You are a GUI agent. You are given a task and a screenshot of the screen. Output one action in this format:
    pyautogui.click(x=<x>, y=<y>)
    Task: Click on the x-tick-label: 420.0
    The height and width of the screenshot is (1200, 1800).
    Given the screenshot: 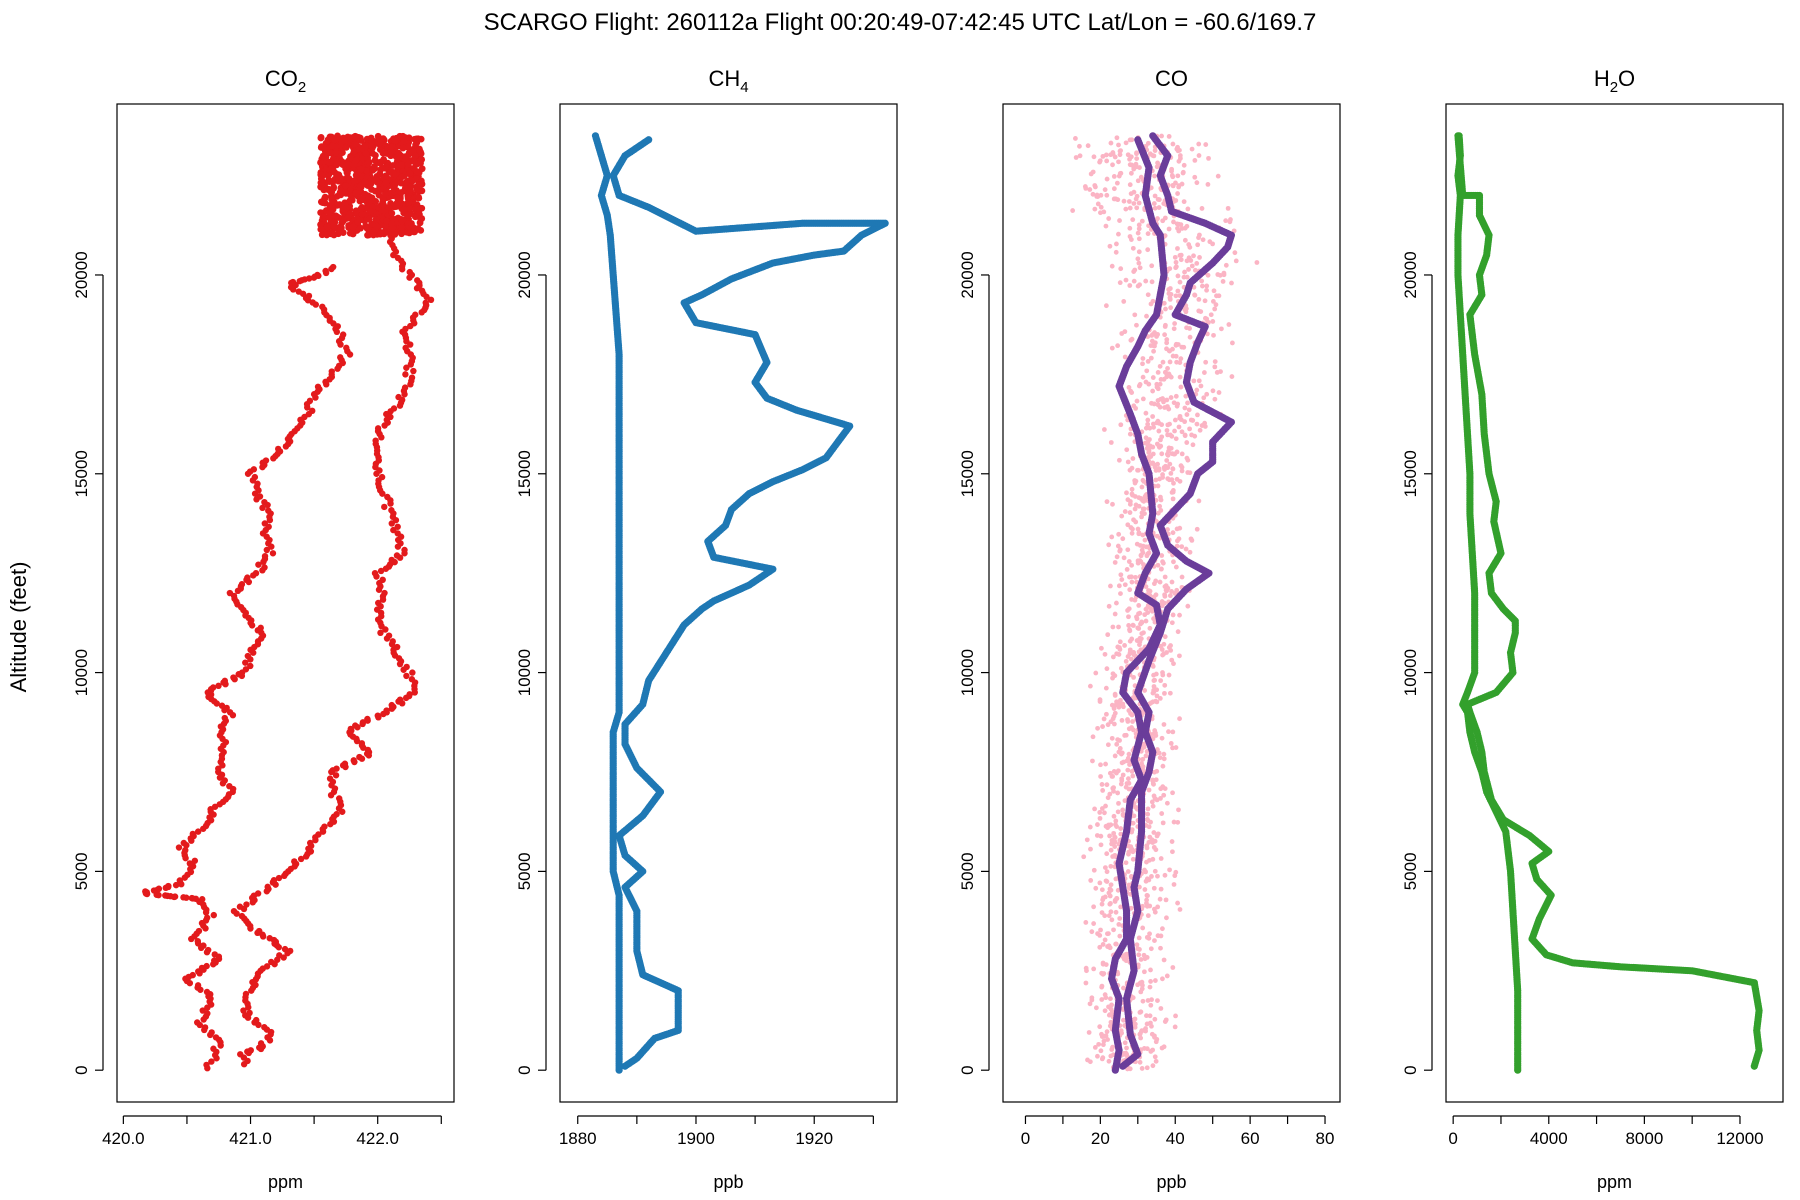 What is the action you would take?
    pyautogui.click(x=123, y=1138)
    